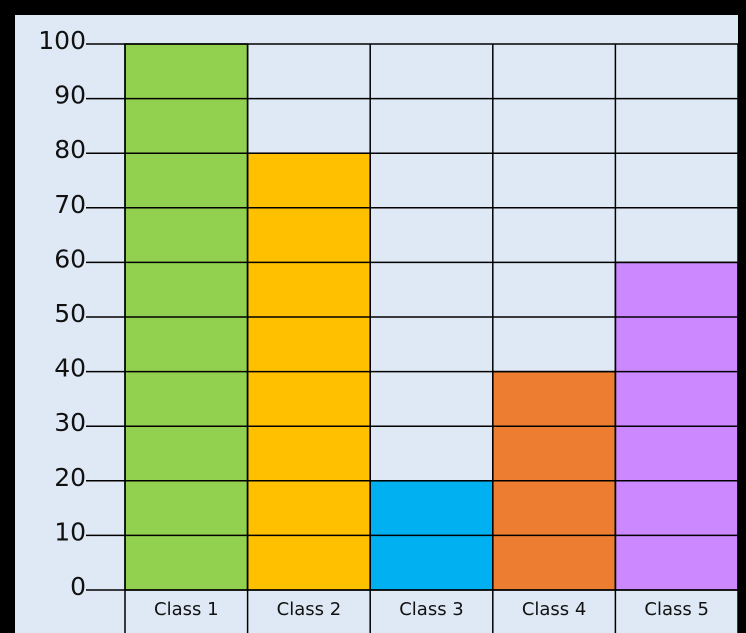 Image resolution: width=746 pixels, height=633 pixels. What do you see at coordinates (70, 258) in the screenshot?
I see `y-tick-label: 60` at bounding box center [70, 258].